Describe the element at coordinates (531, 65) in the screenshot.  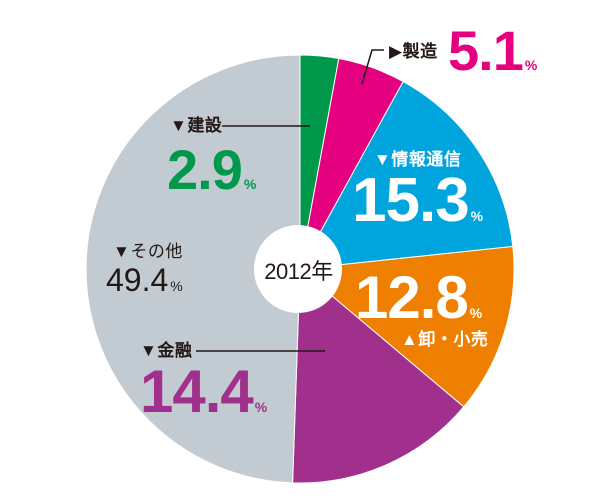
I see `seizou-pct: %` at that location.